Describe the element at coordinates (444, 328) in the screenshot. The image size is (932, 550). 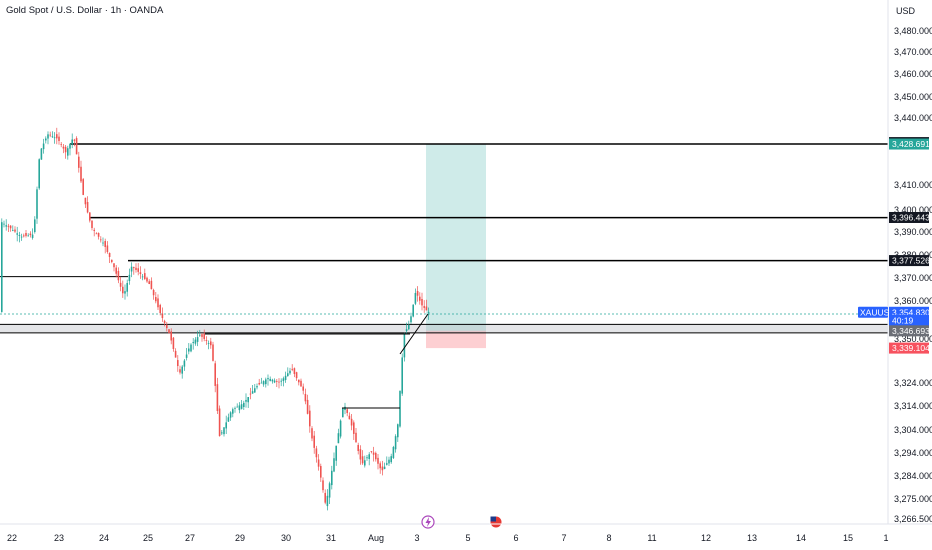
I see `support-band` at that location.